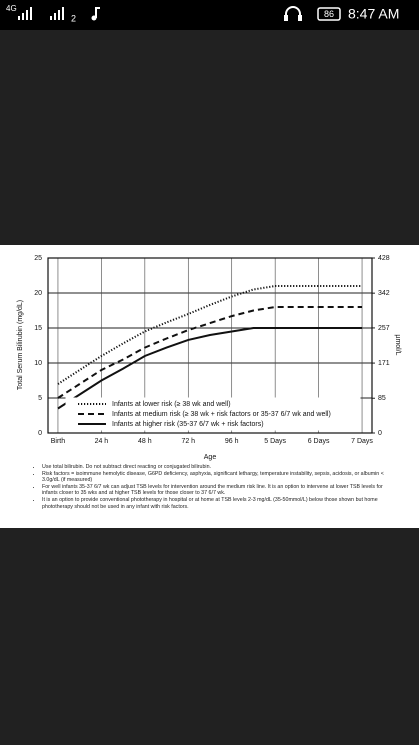 The image size is (419, 745). What do you see at coordinates (73, 18) in the screenshot?
I see `sim: 2` at bounding box center [73, 18].